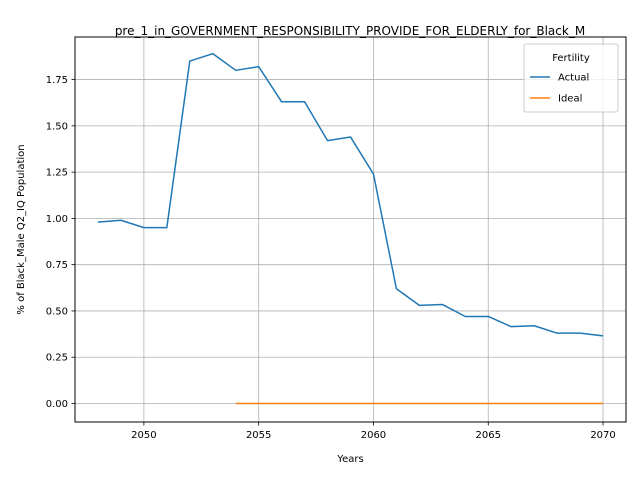 The width and height of the screenshot is (640, 480). What do you see at coordinates (571, 58) in the screenshot?
I see `legend-title: Fertility` at bounding box center [571, 58].